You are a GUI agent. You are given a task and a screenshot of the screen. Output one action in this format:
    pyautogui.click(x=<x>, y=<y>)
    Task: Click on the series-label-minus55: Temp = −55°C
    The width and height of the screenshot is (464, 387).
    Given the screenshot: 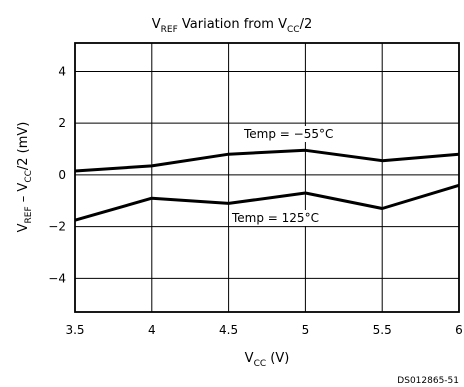 What is the action you would take?
    pyautogui.click(x=288, y=134)
    